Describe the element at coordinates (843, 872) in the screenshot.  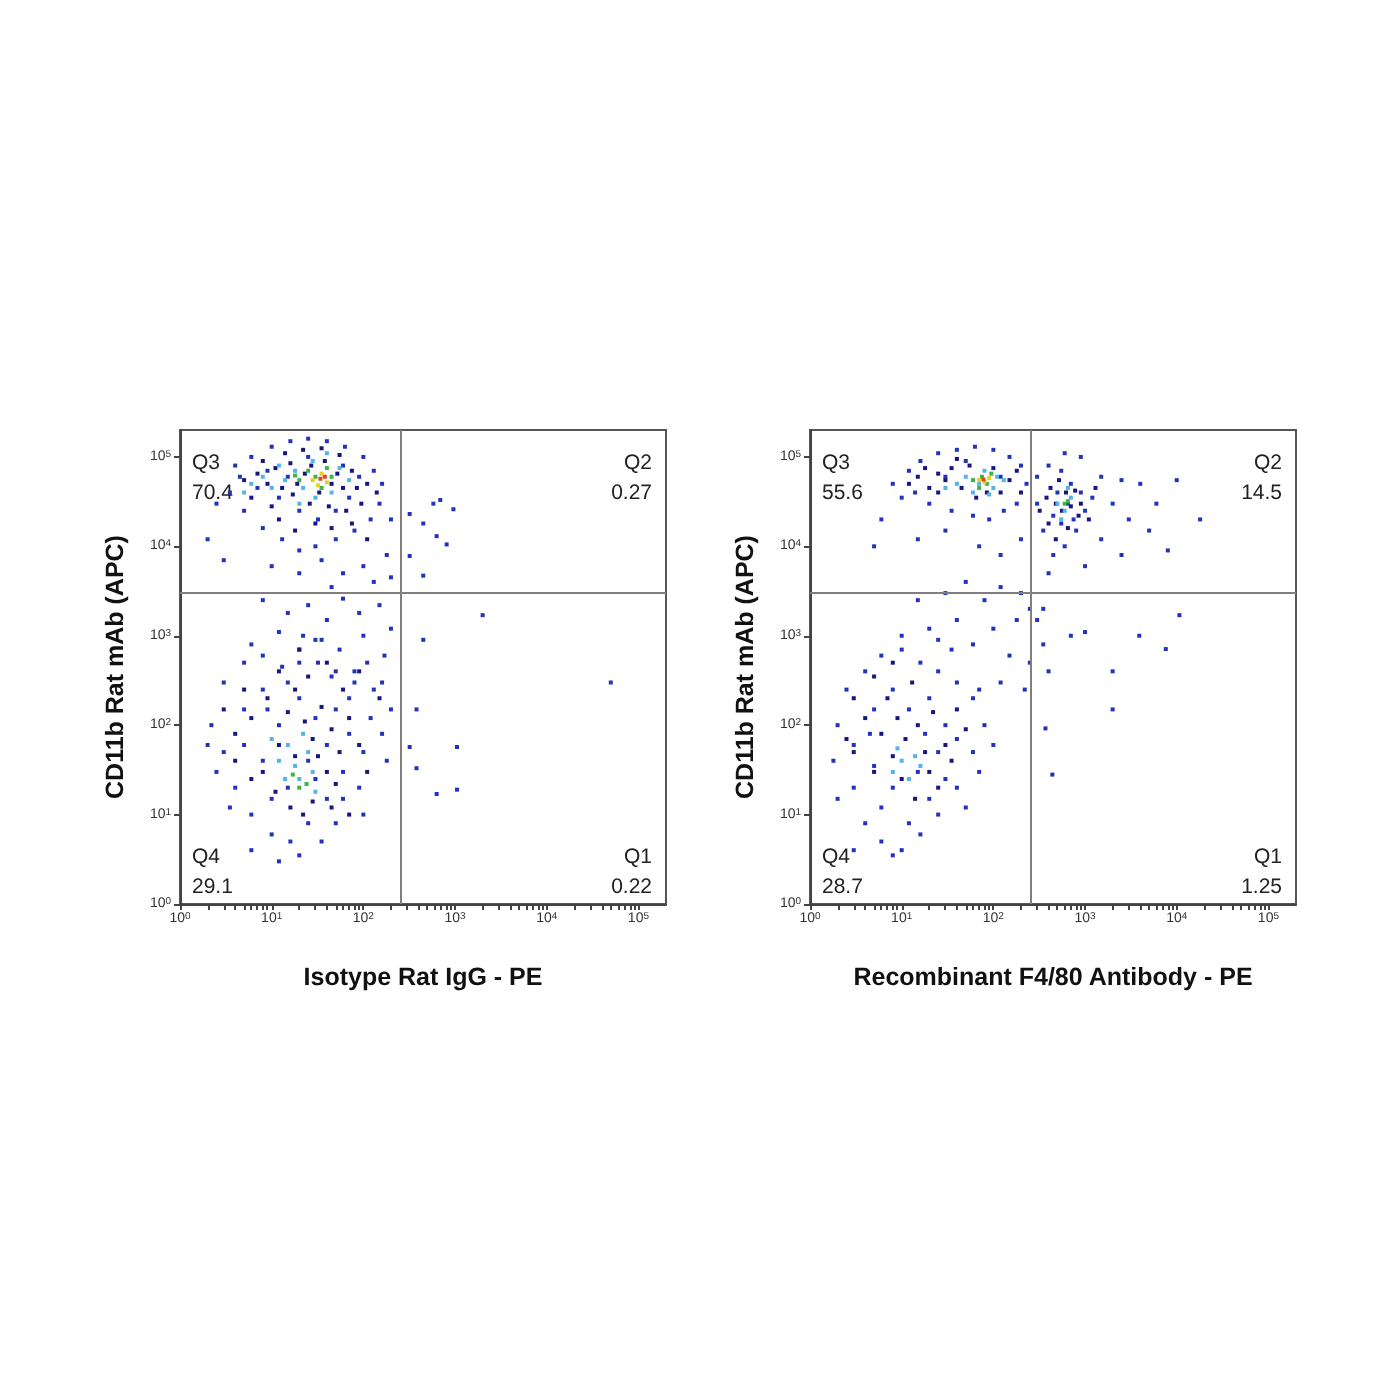
I see `annotation: Q4 28.7` at that location.